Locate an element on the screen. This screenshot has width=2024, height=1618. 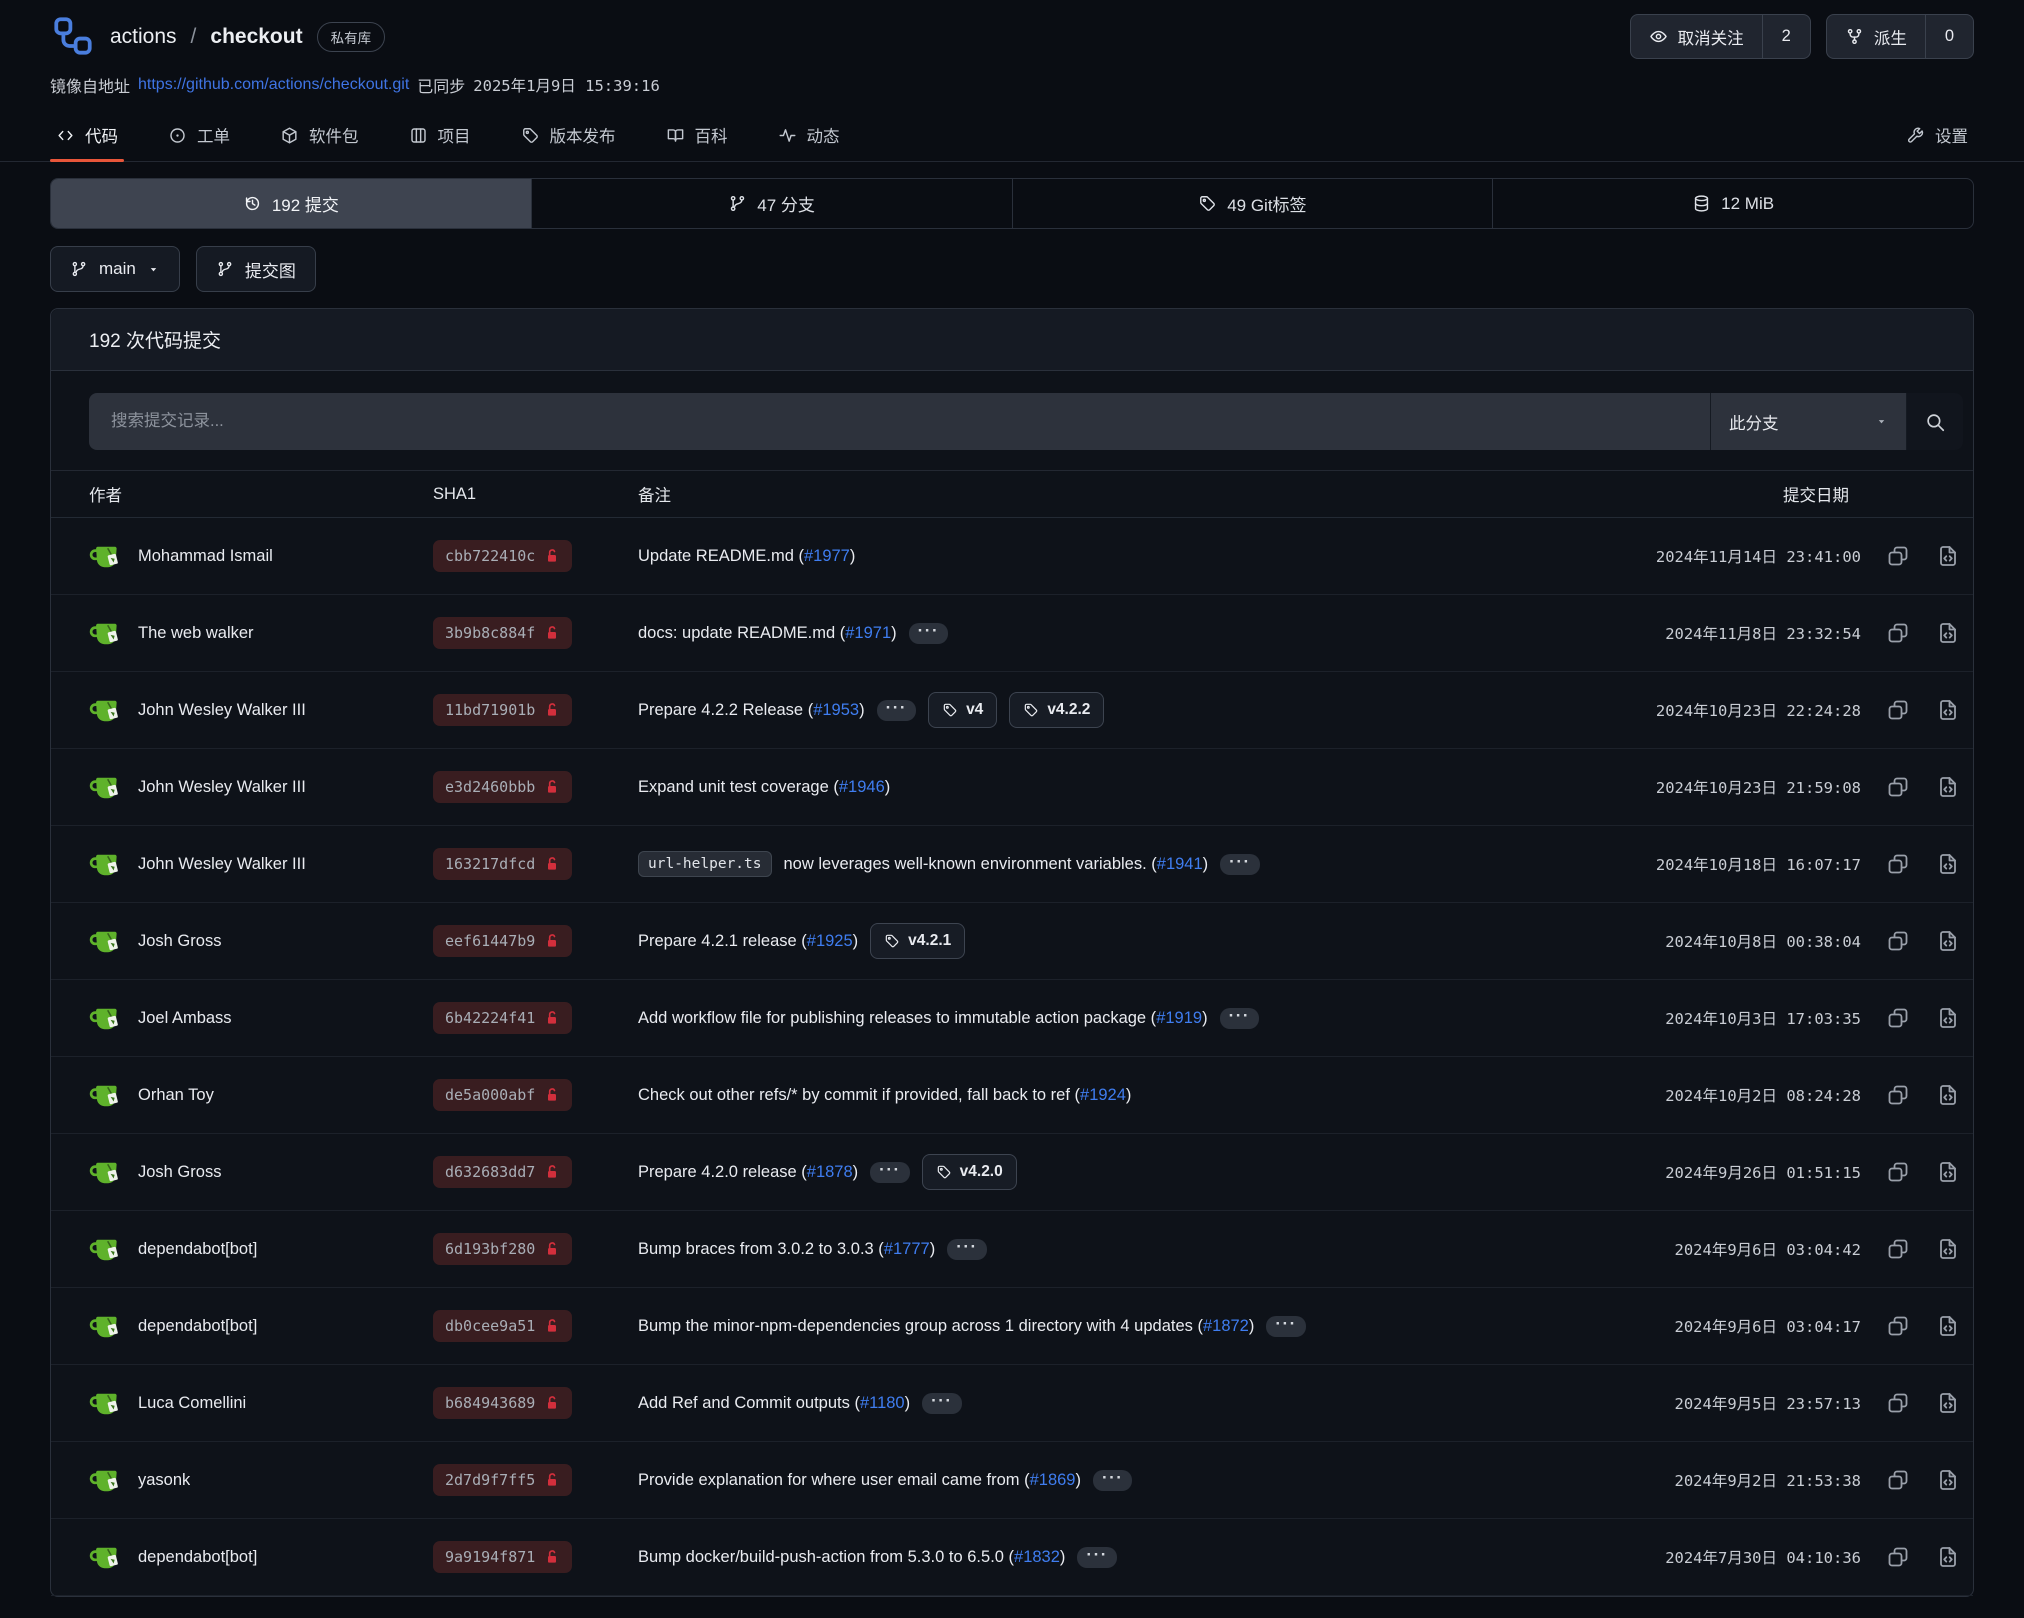
tag-button: v4.2.2 is located at coordinates (1057, 710).